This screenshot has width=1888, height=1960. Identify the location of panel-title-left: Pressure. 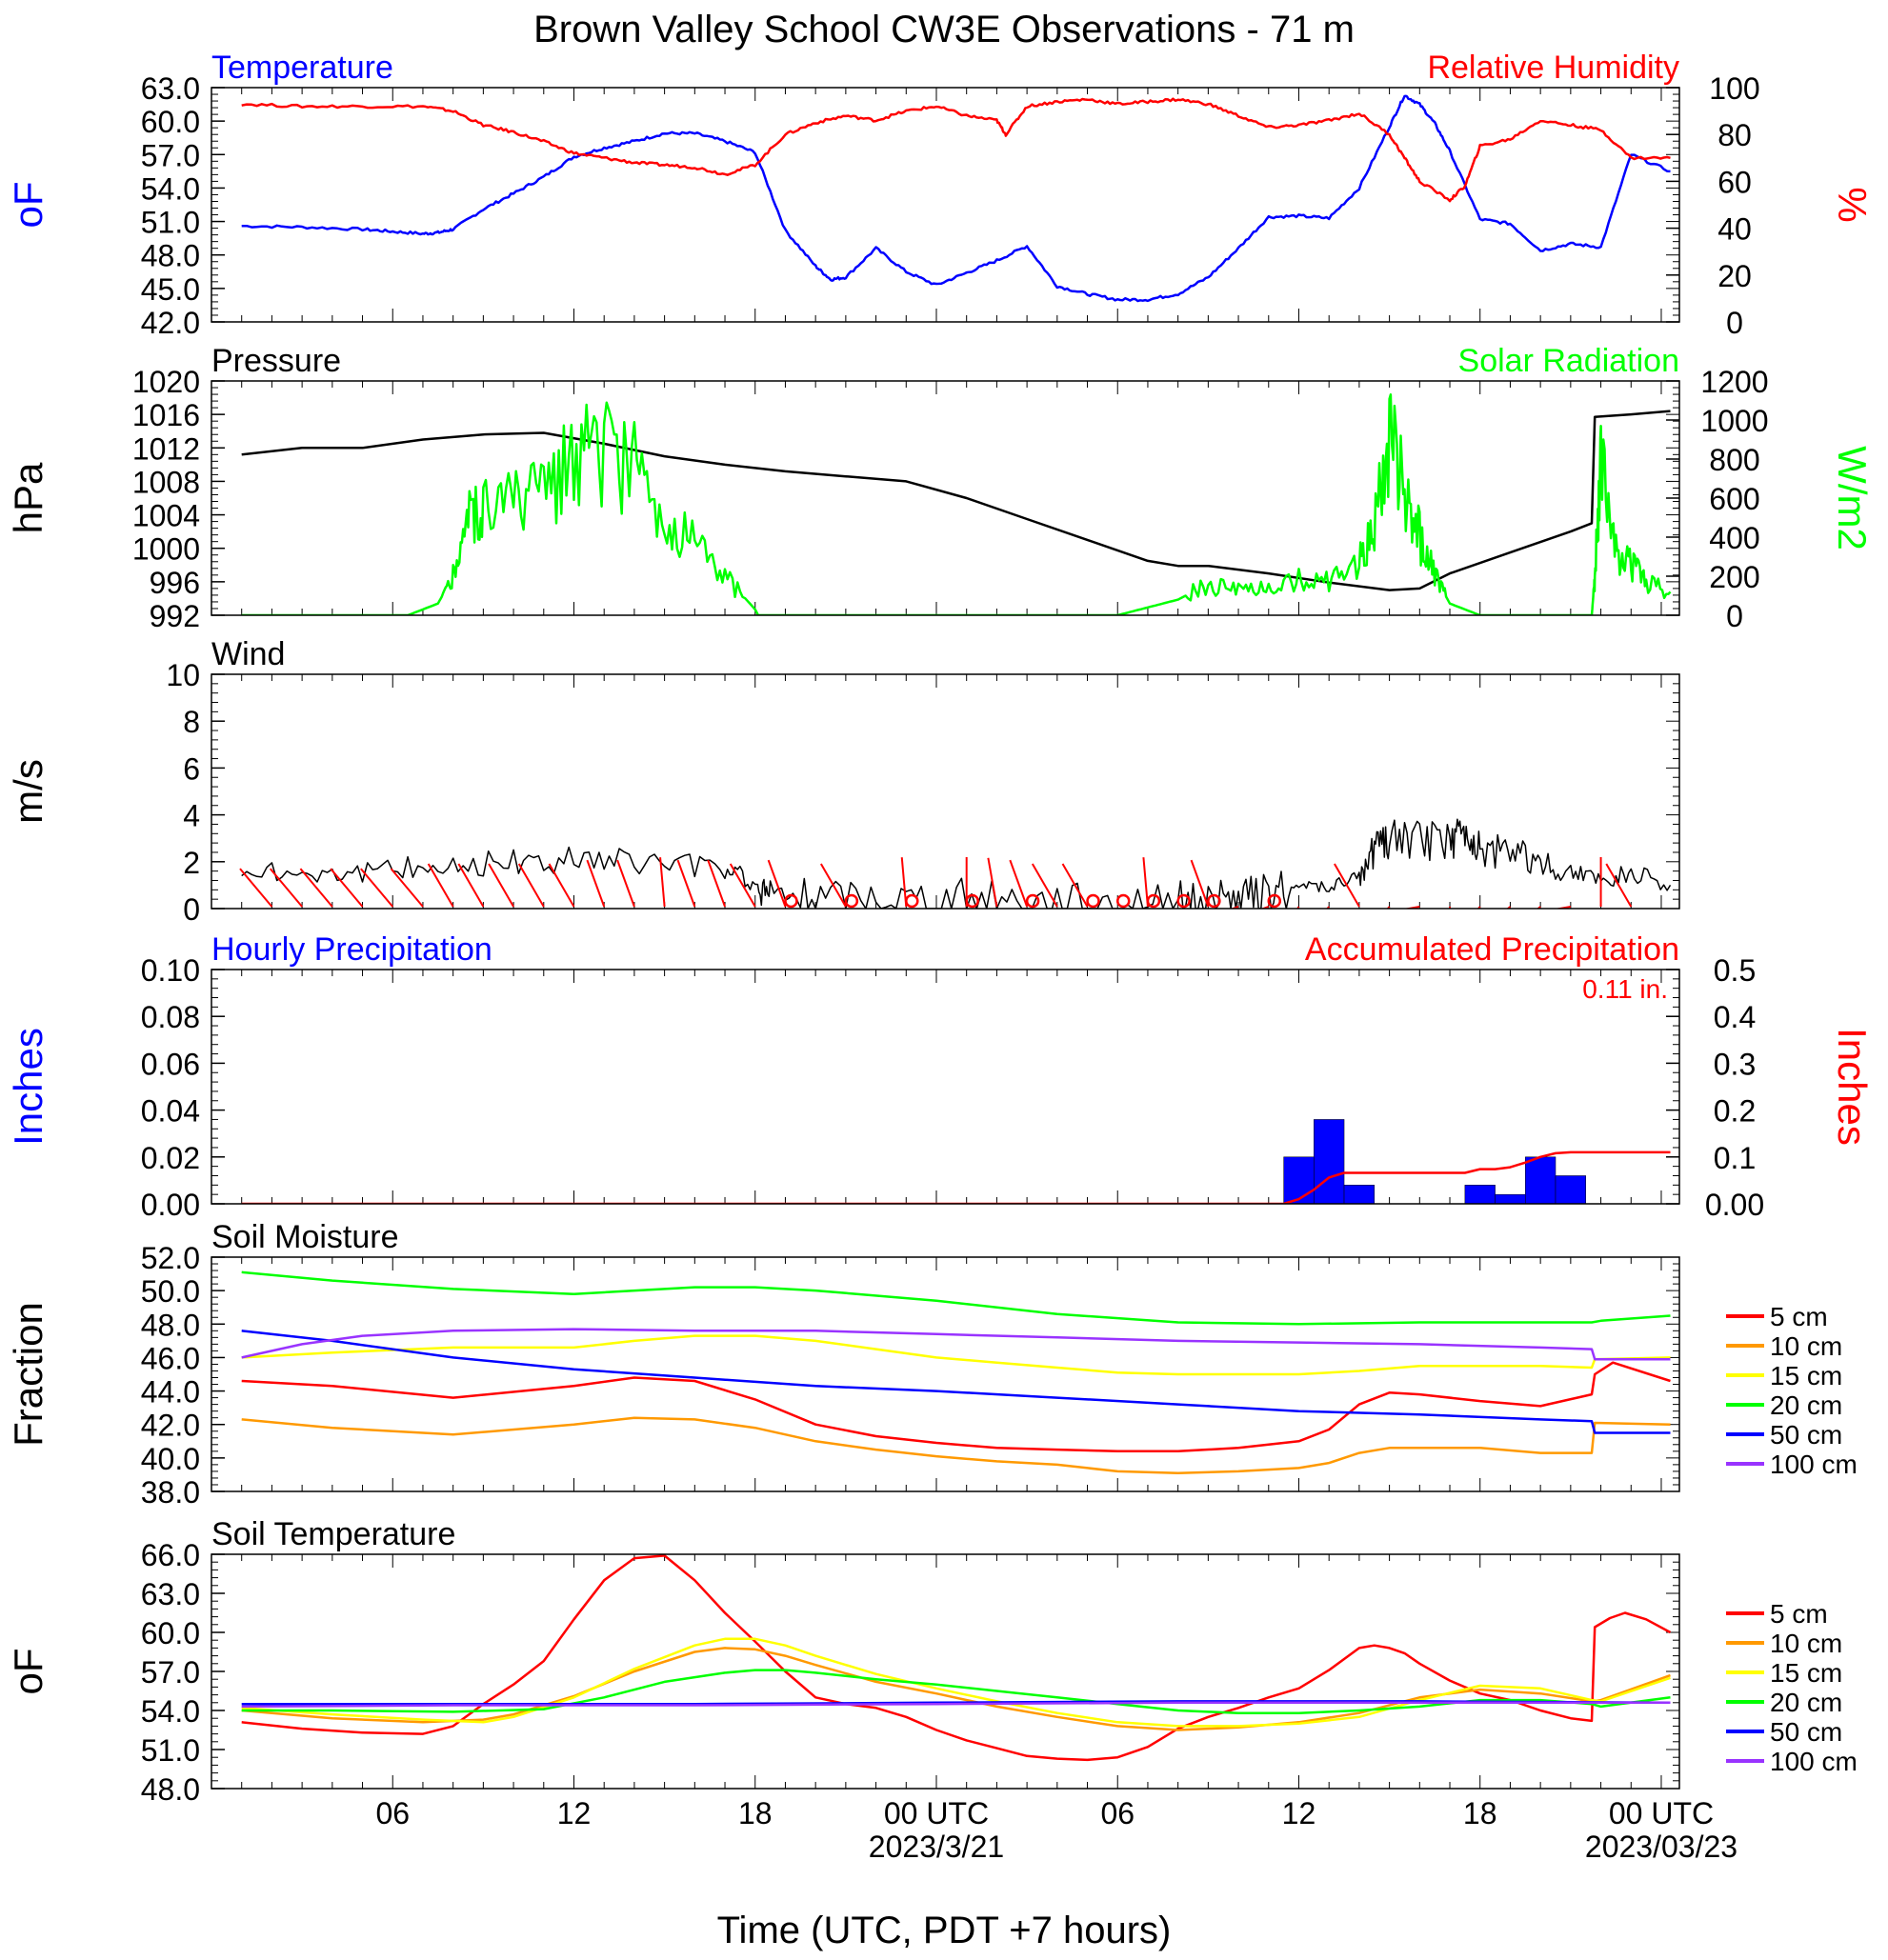
(276, 361).